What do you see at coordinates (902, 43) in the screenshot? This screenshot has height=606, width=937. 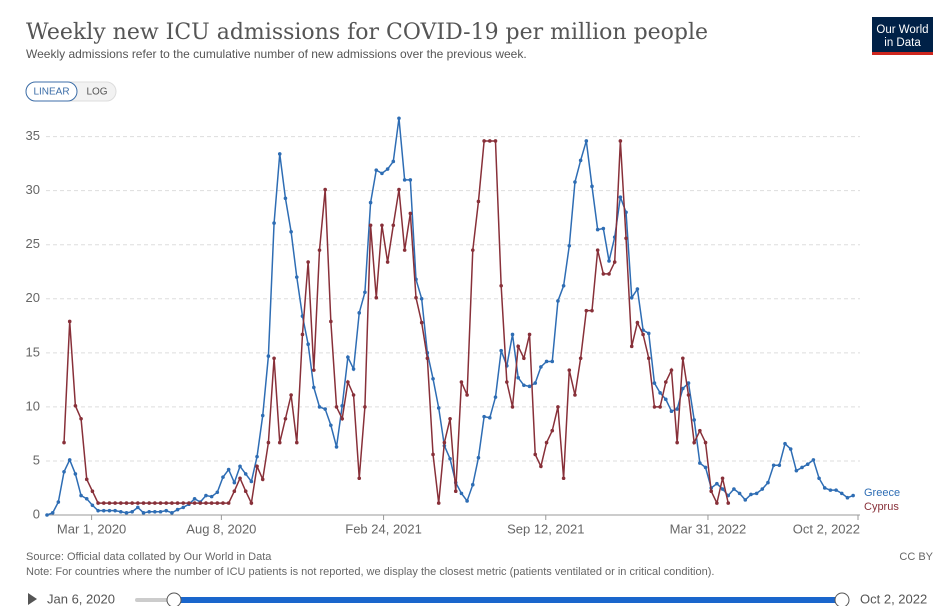 I see `logo-text: in Data` at bounding box center [902, 43].